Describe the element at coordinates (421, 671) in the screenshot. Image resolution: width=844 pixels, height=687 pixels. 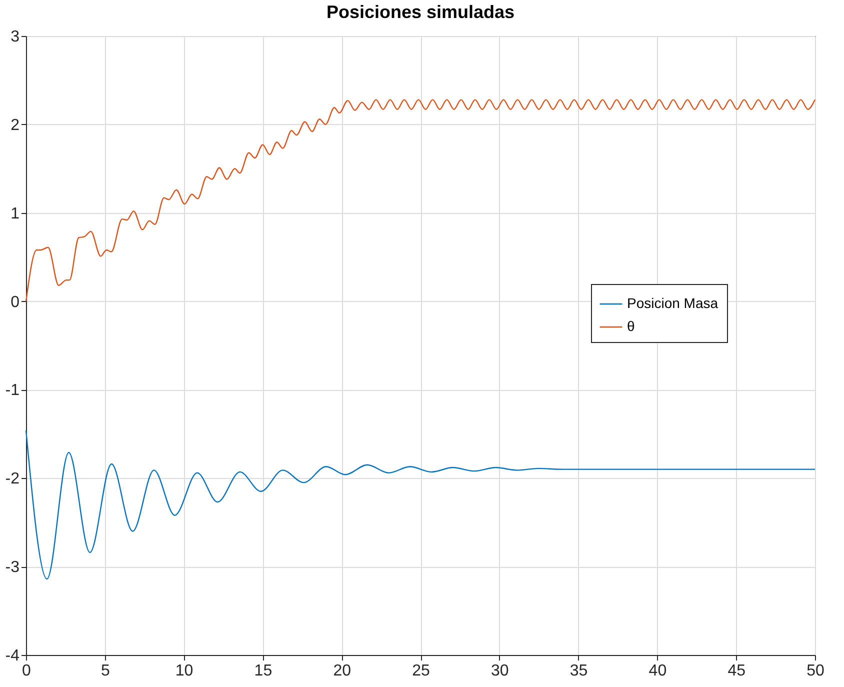
I see `x-tick-label: 25` at that location.